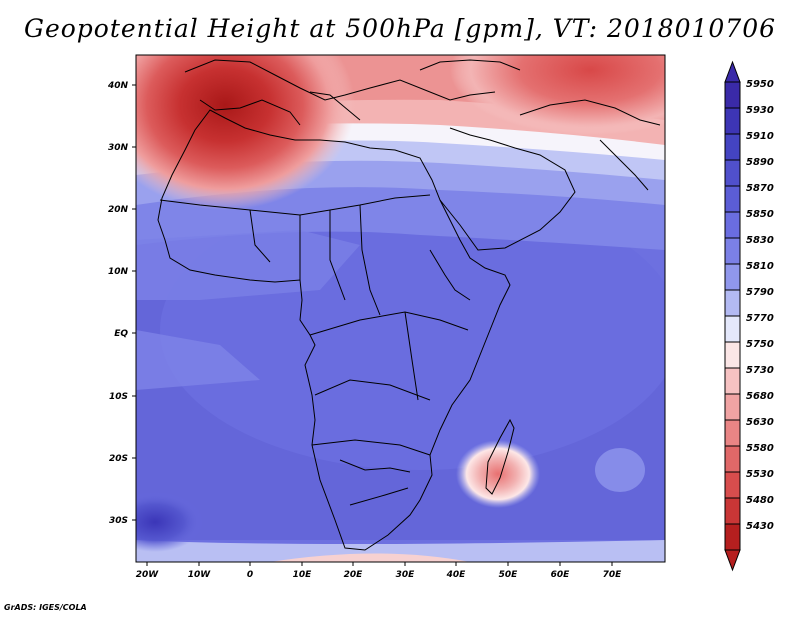 This screenshot has height=618, width=800. I want to click on lat-label: 40N, so click(118, 86).